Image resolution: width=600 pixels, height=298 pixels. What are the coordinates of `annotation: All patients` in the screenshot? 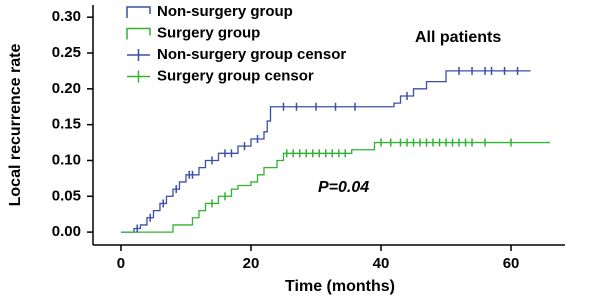 It's located at (458, 37).